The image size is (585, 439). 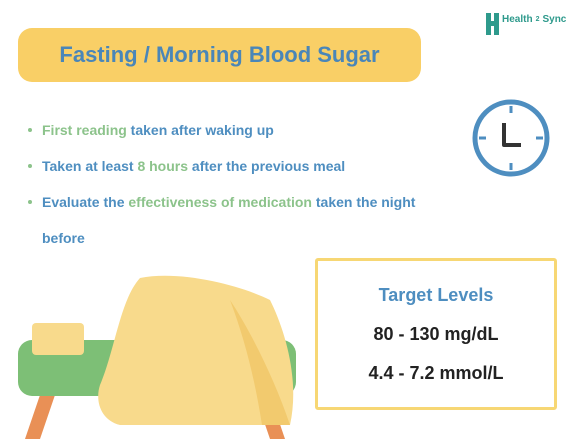 I want to click on logo-icon, so click(x=492, y=24).